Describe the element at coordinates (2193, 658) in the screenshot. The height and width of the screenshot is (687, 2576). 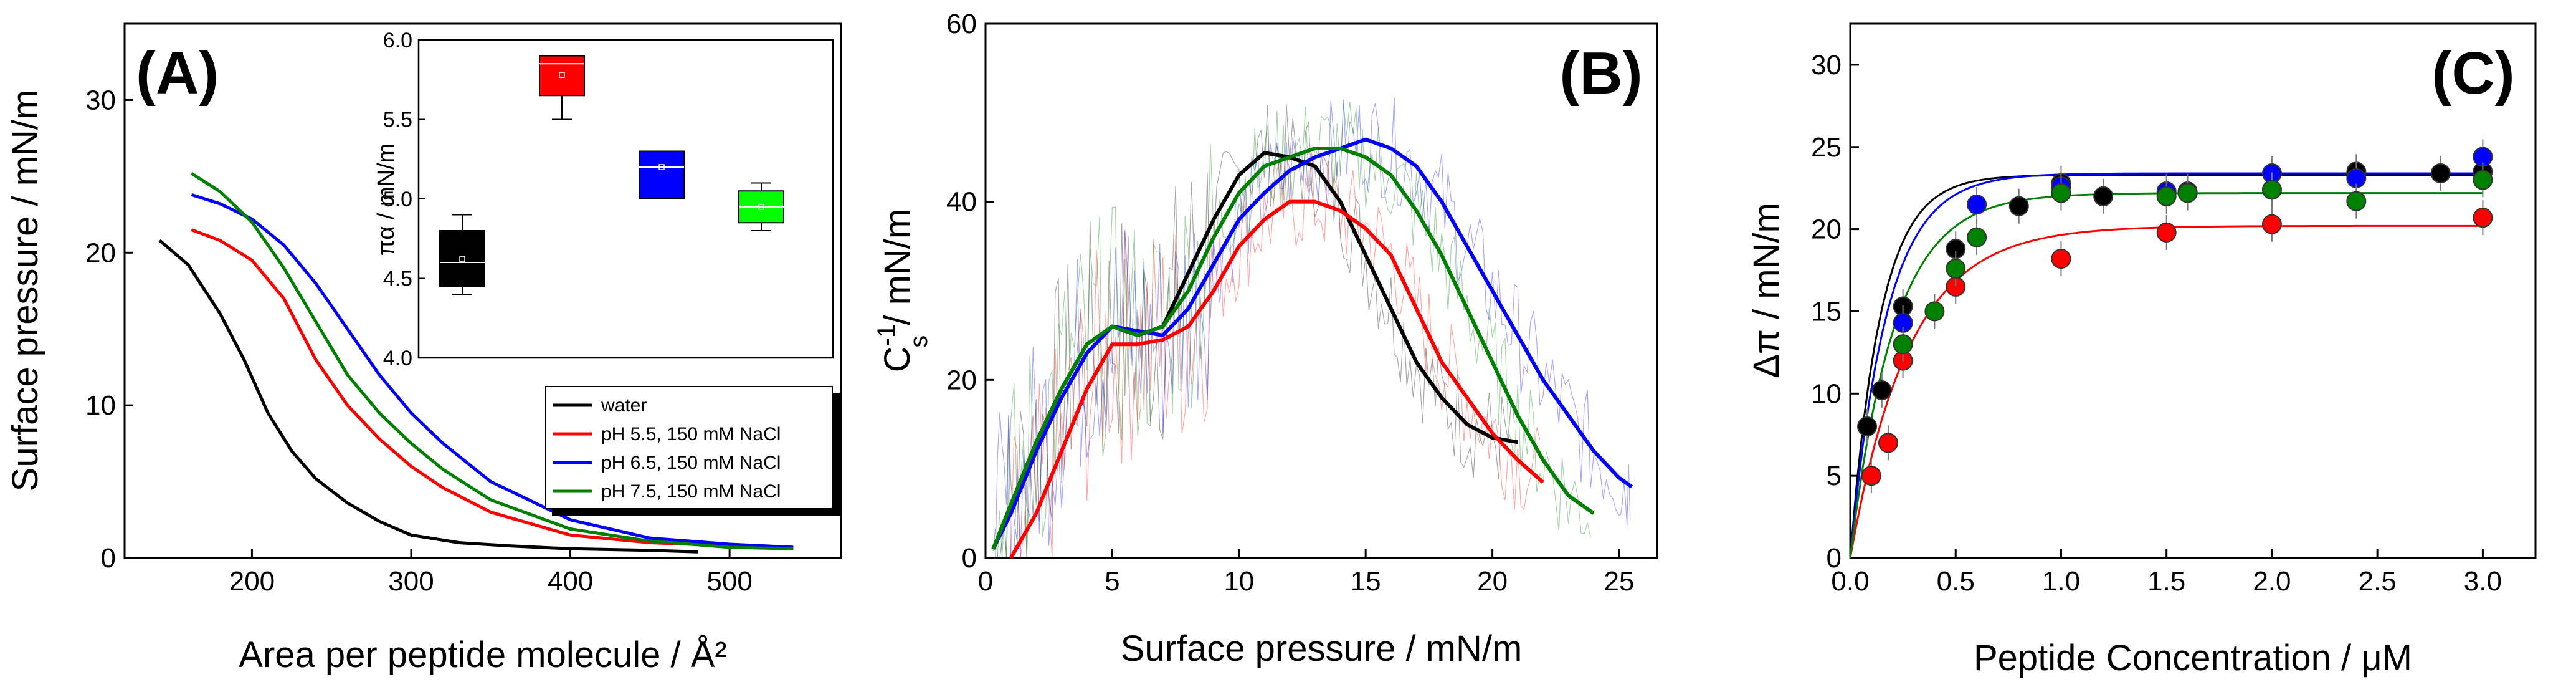
I see `panel-c-x-label: Peptide Concentration / μM` at that location.